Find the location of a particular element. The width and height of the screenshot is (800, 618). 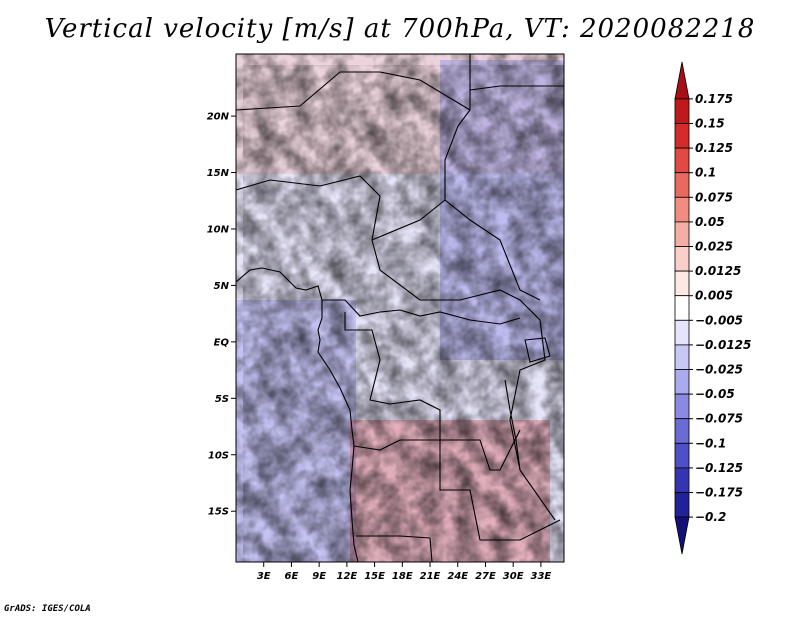

lat-tick-label: 20N is located at coordinates (218, 117).